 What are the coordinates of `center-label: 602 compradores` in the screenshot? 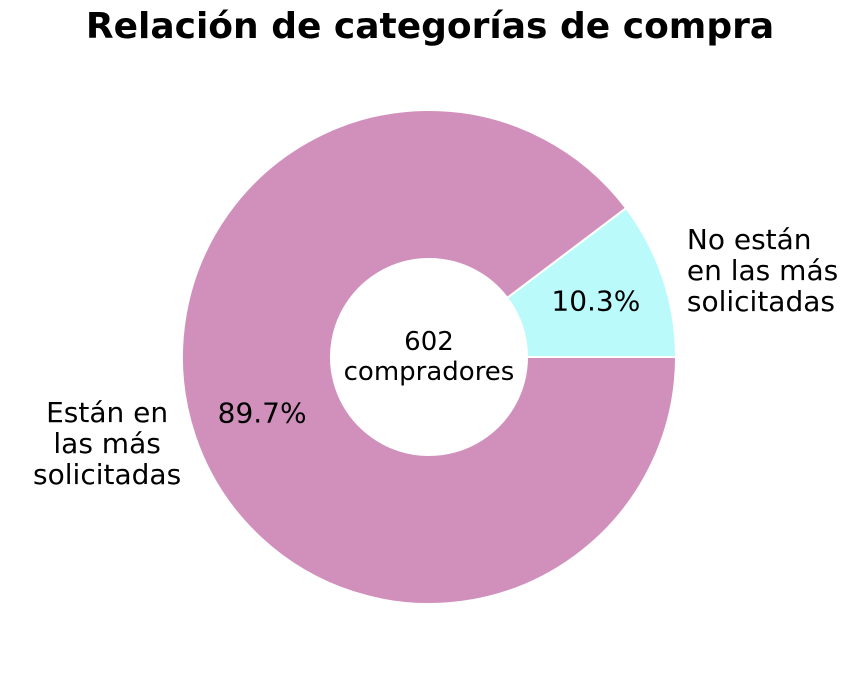 It's located at (429, 357).